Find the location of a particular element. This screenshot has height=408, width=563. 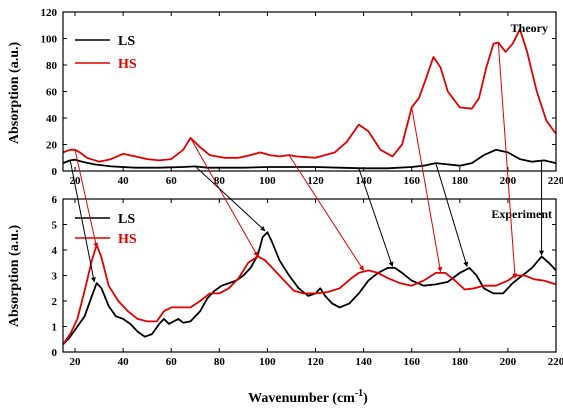

theory-panel-label: Theory is located at coordinates (529, 28).